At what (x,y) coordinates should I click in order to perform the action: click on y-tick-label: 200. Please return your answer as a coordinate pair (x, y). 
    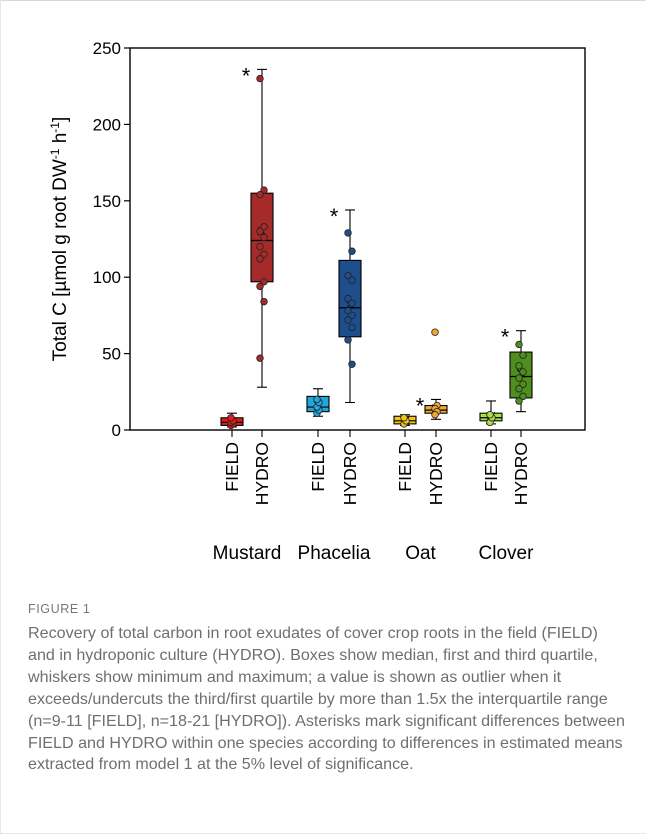
    Looking at the image, I should click on (107, 124).